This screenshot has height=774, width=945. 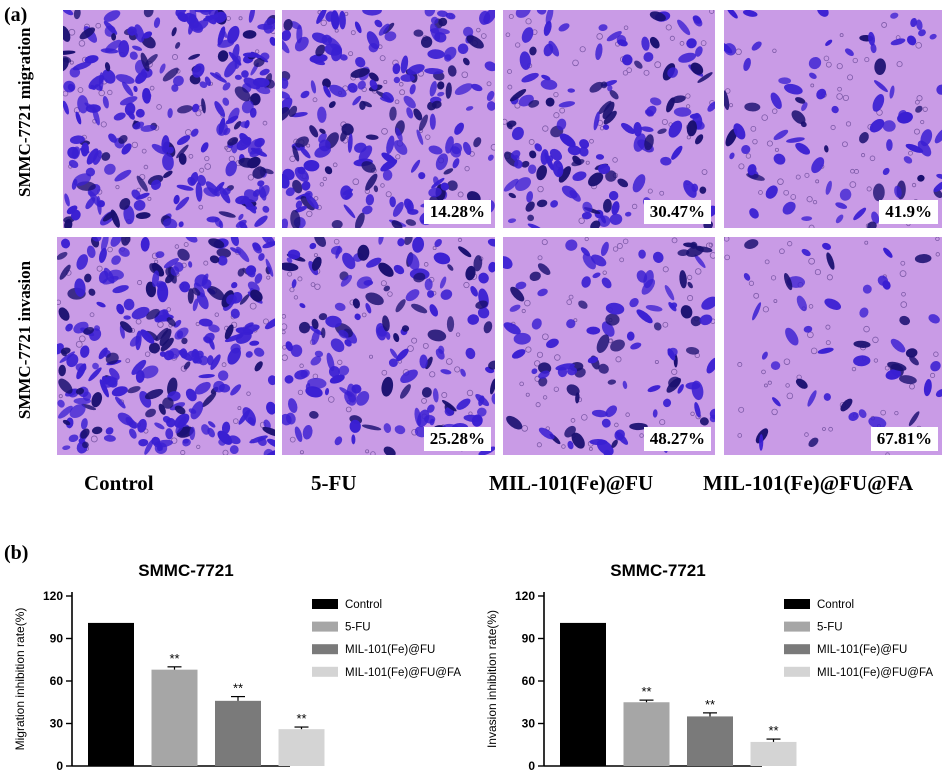 What do you see at coordinates (571, 483) in the screenshot?
I see `column-label-mil101-fu: MIL-101(Fe)@FU` at bounding box center [571, 483].